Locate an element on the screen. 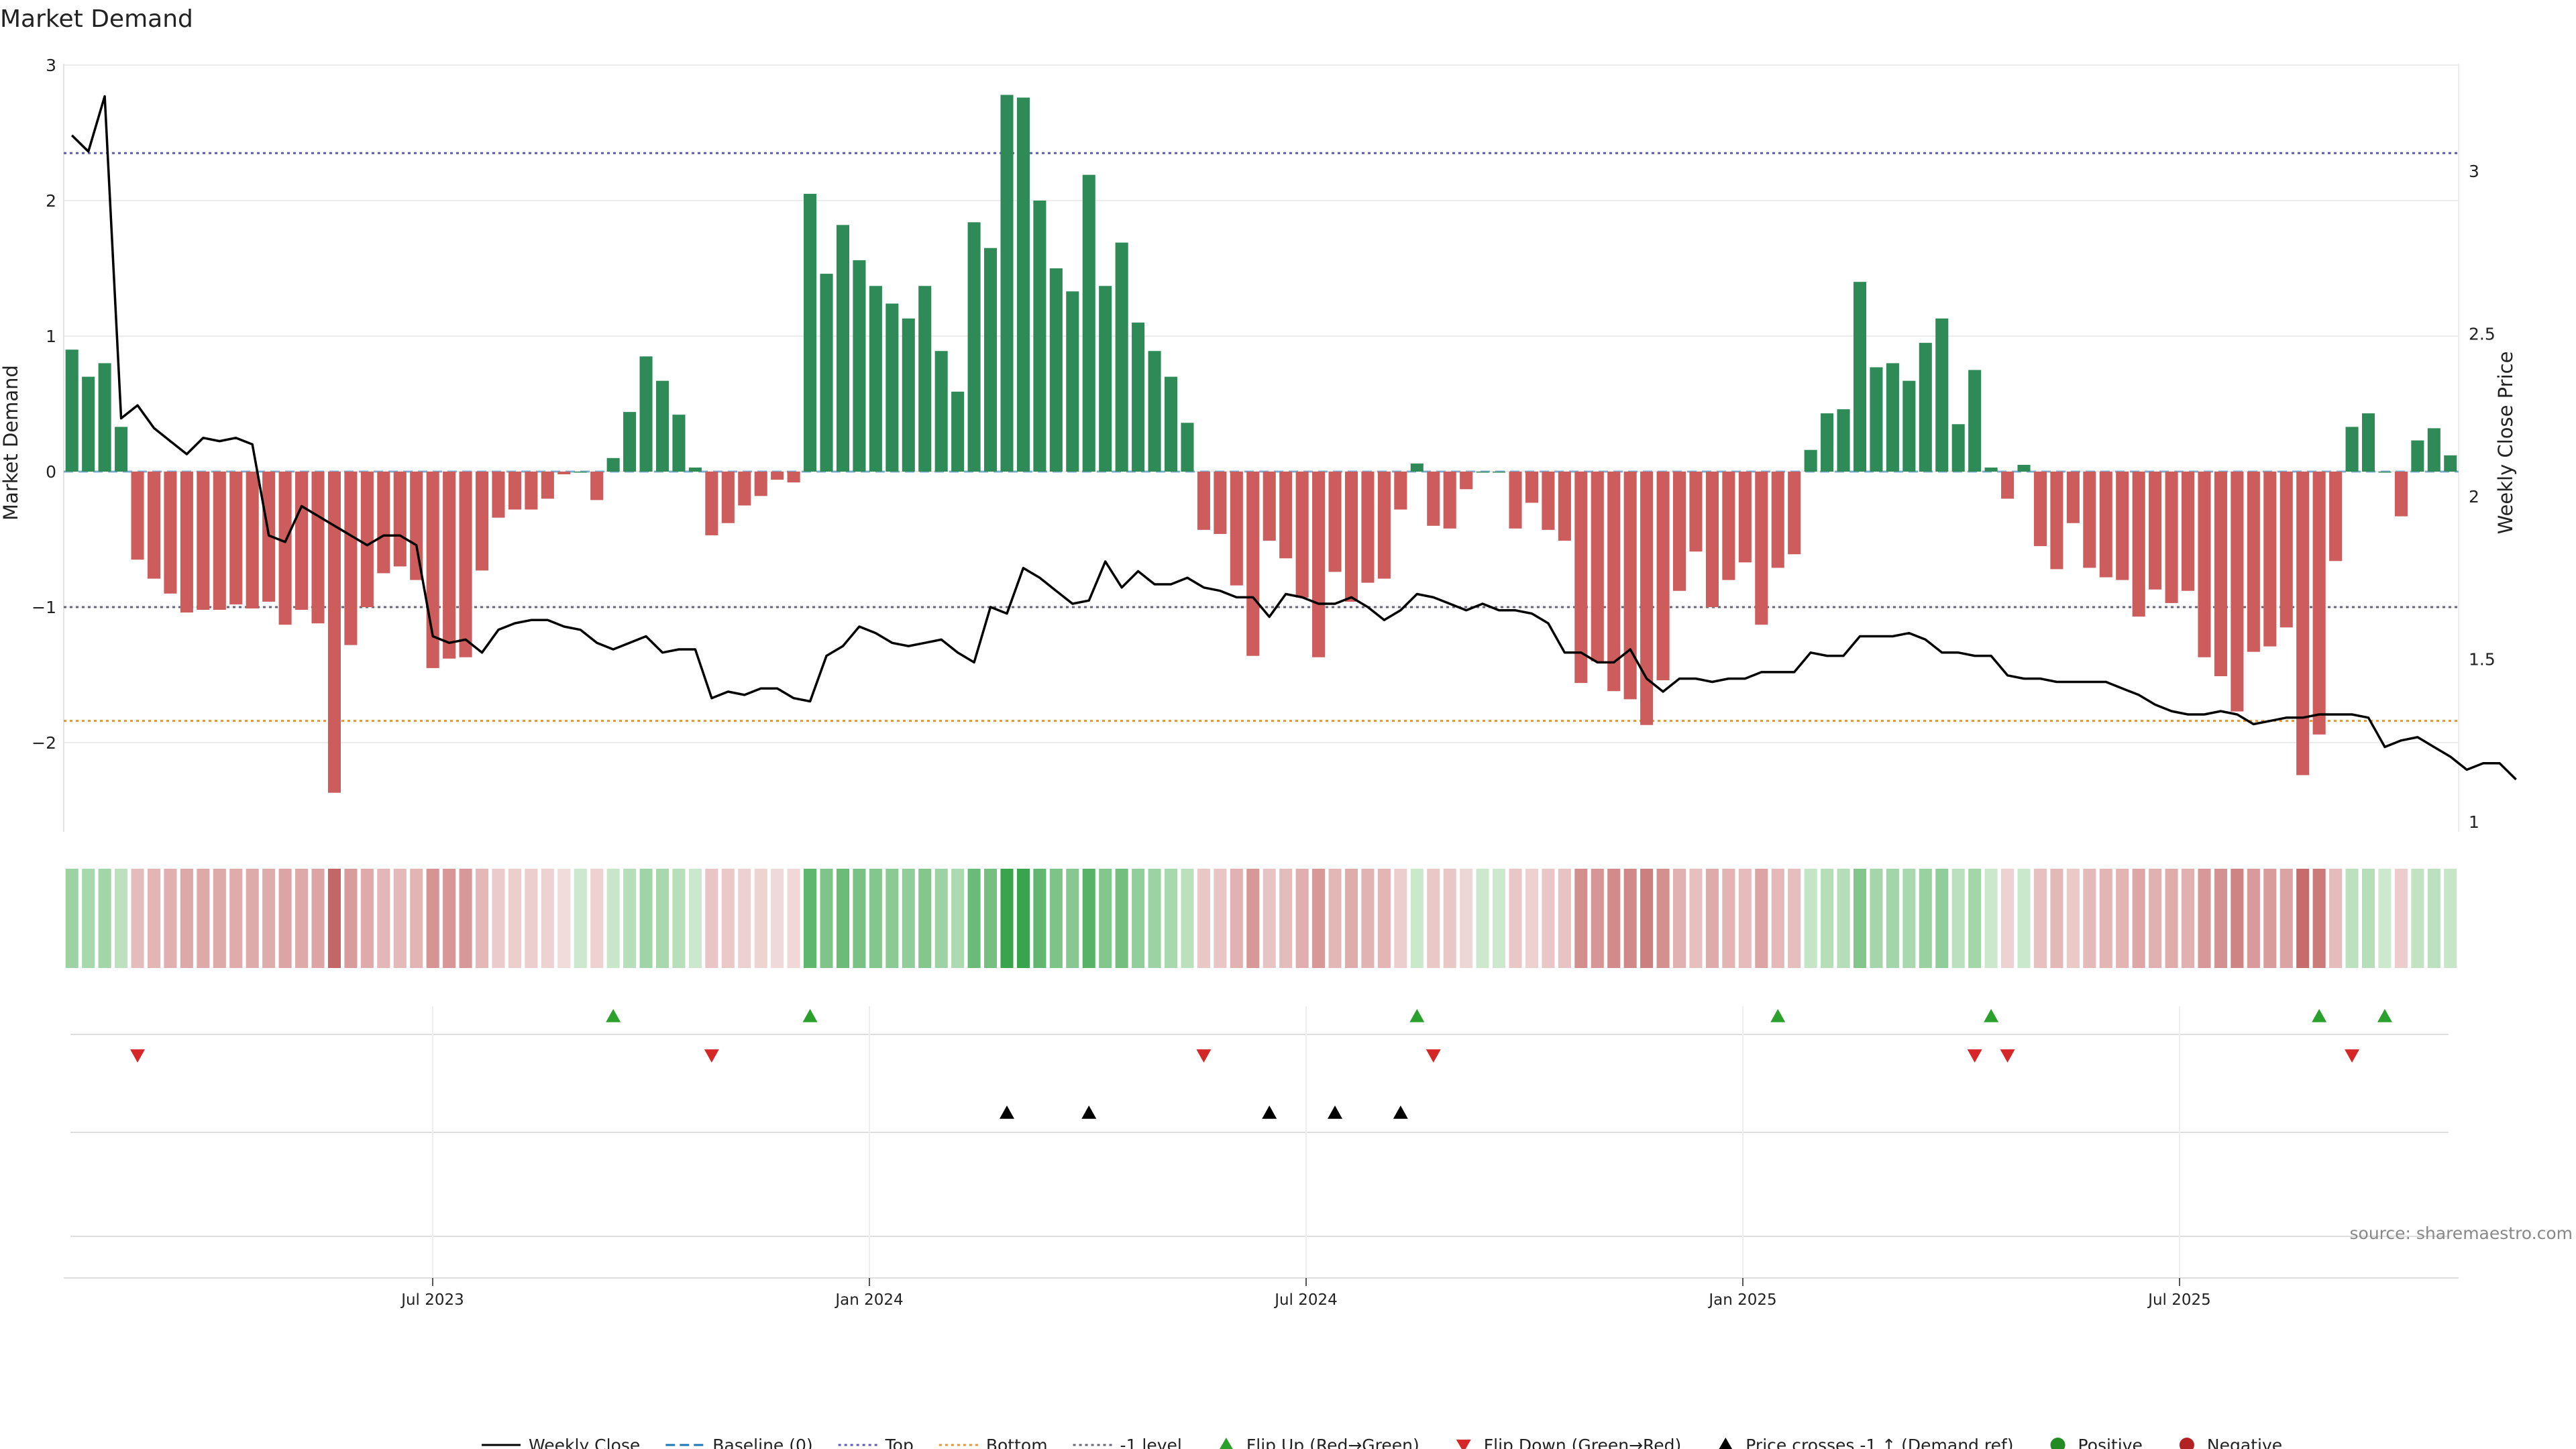  demand-heatmap-strip is located at coordinates (1261, 918).